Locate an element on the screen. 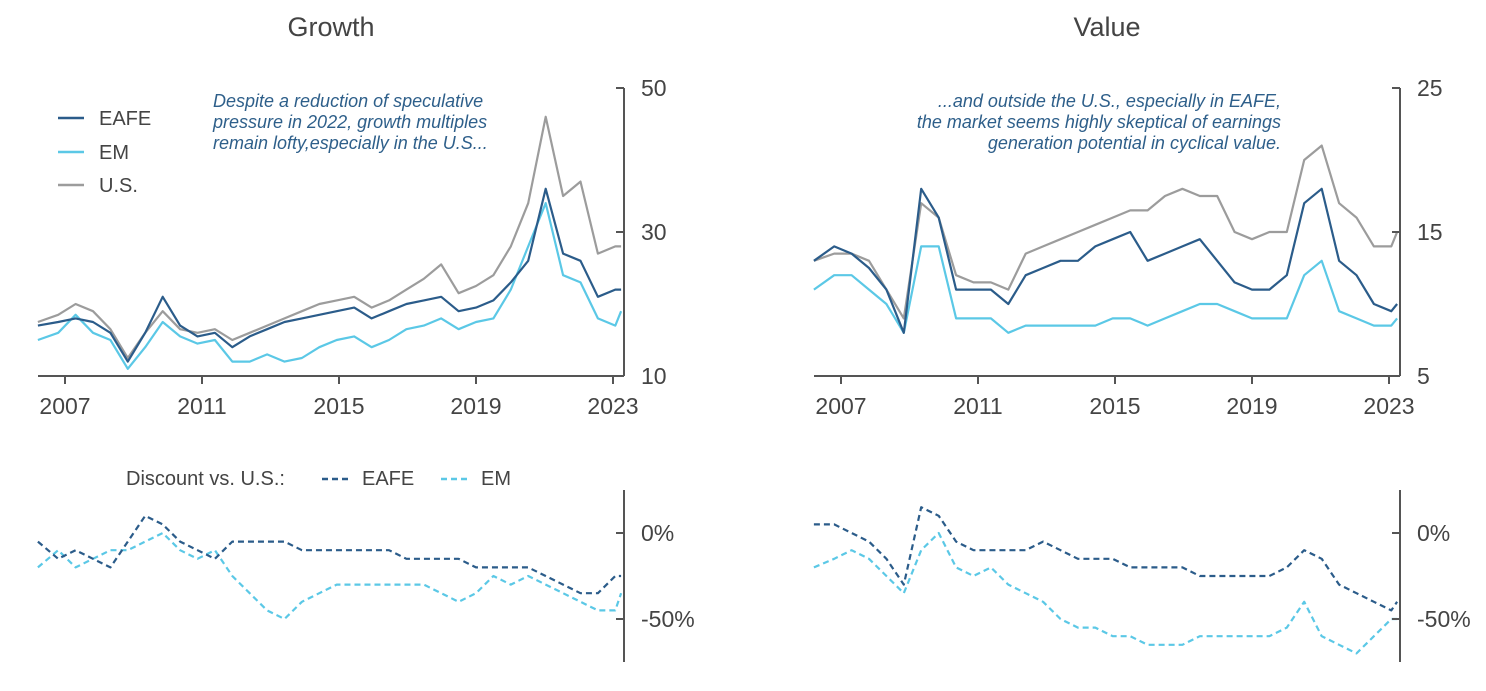 This screenshot has width=1486, height=691. value-series-us-line is located at coordinates (1106, 232).